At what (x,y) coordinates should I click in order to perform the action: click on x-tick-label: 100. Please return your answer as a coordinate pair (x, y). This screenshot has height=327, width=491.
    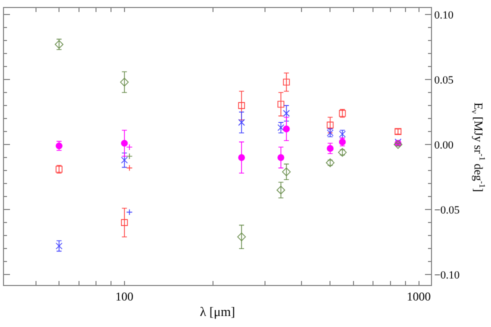
    Looking at the image, I should click on (124, 296).